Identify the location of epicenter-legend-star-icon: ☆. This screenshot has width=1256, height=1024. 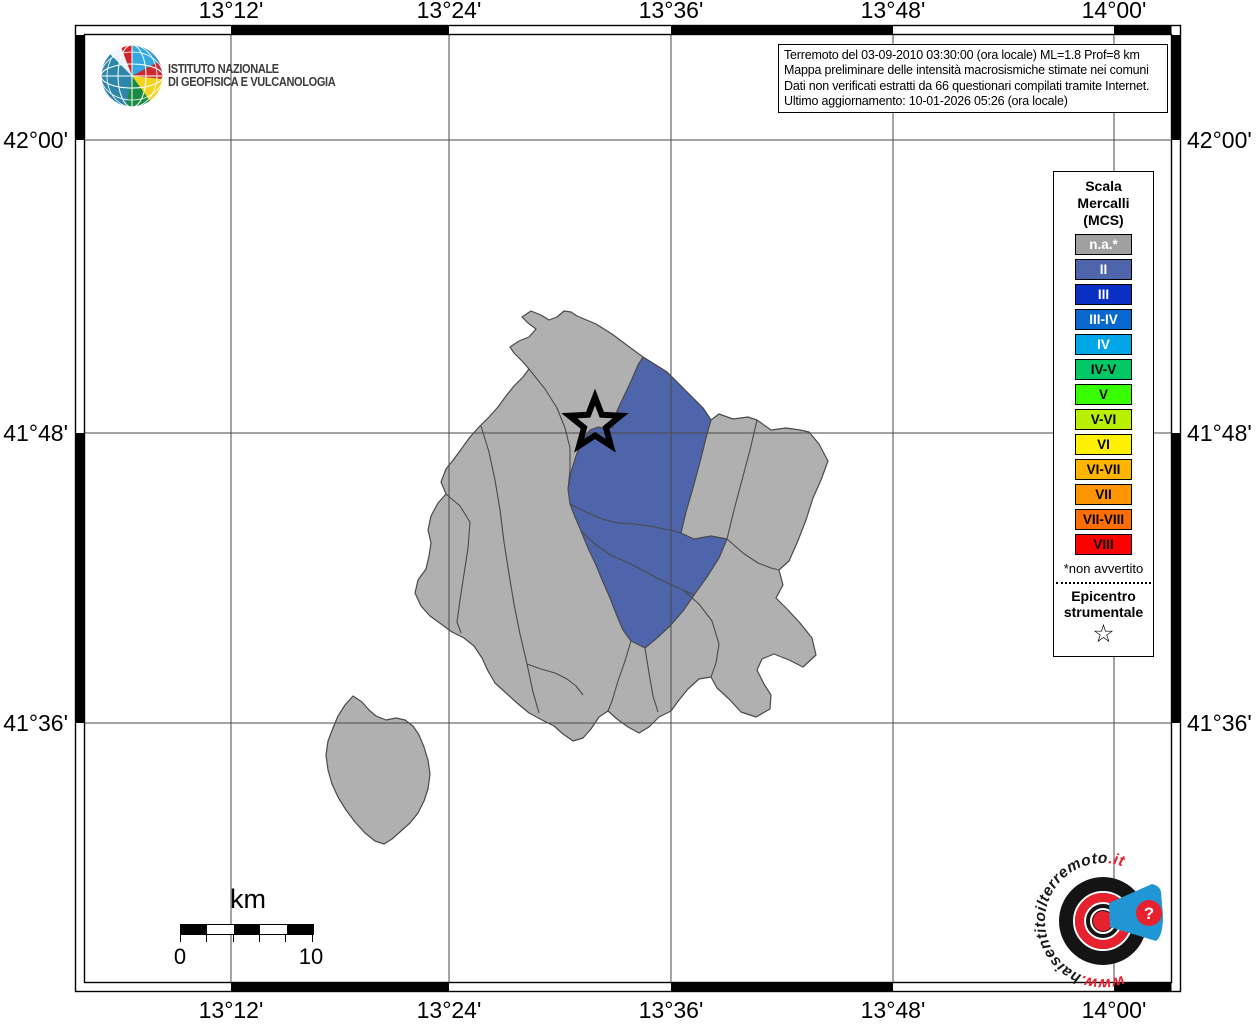
(1103, 634).